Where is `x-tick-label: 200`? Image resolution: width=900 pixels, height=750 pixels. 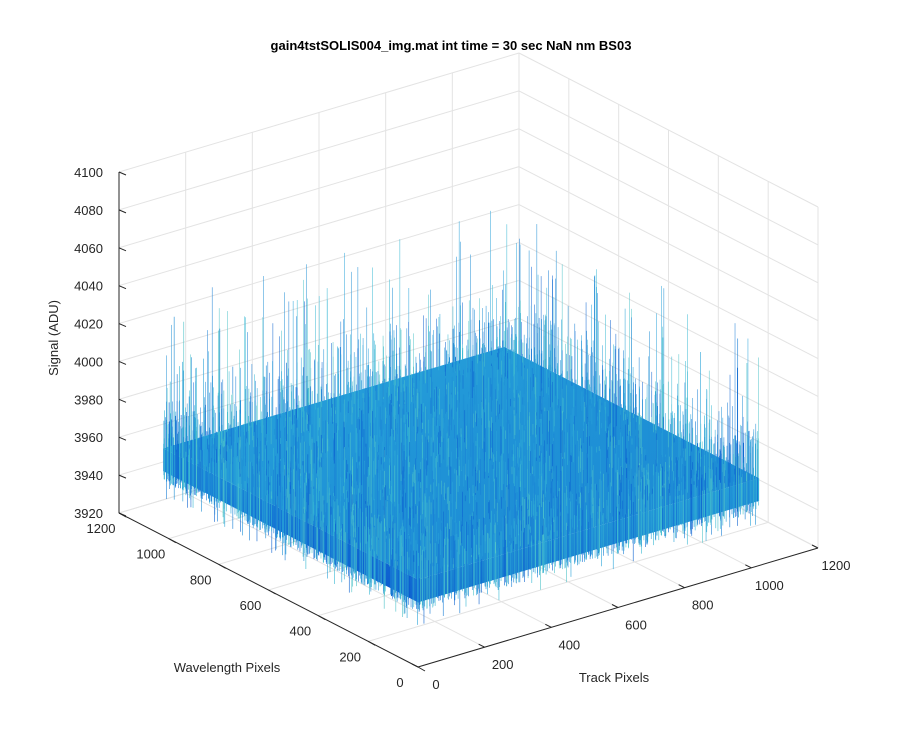 x-tick-label: 200 is located at coordinates (503, 664).